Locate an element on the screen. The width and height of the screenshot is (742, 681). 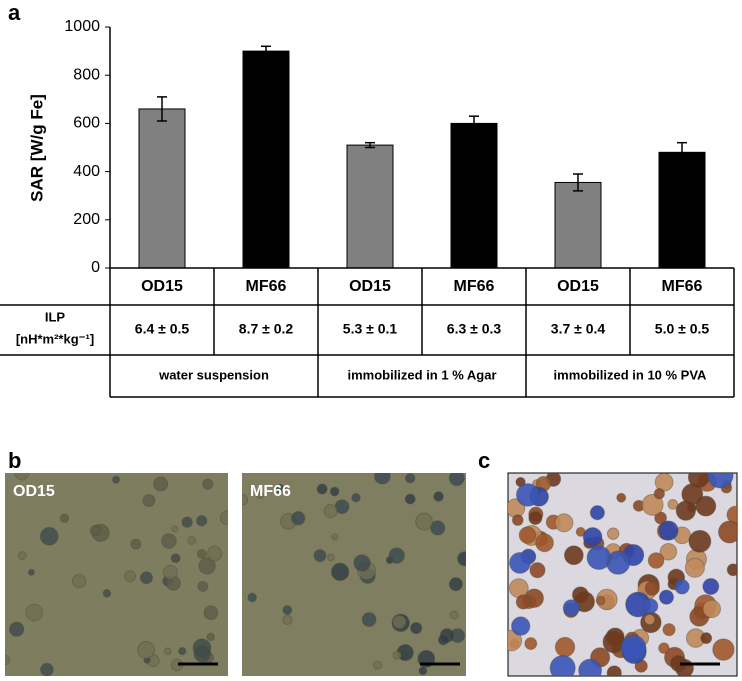
row-label: ILP is located at coordinates (55, 316).